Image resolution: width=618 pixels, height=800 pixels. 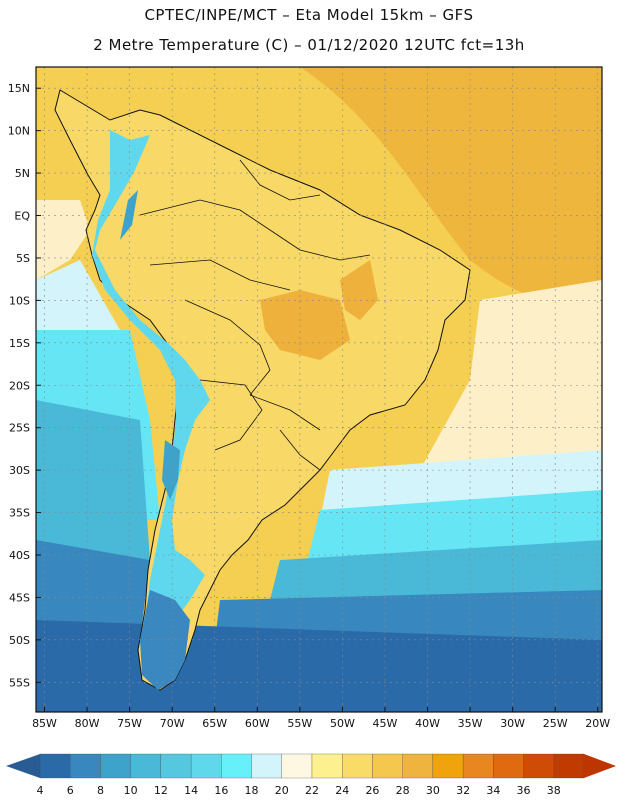 What do you see at coordinates (19, 597) in the screenshot?
I see `lat-label: 45S` at bounding box center [19, 597].